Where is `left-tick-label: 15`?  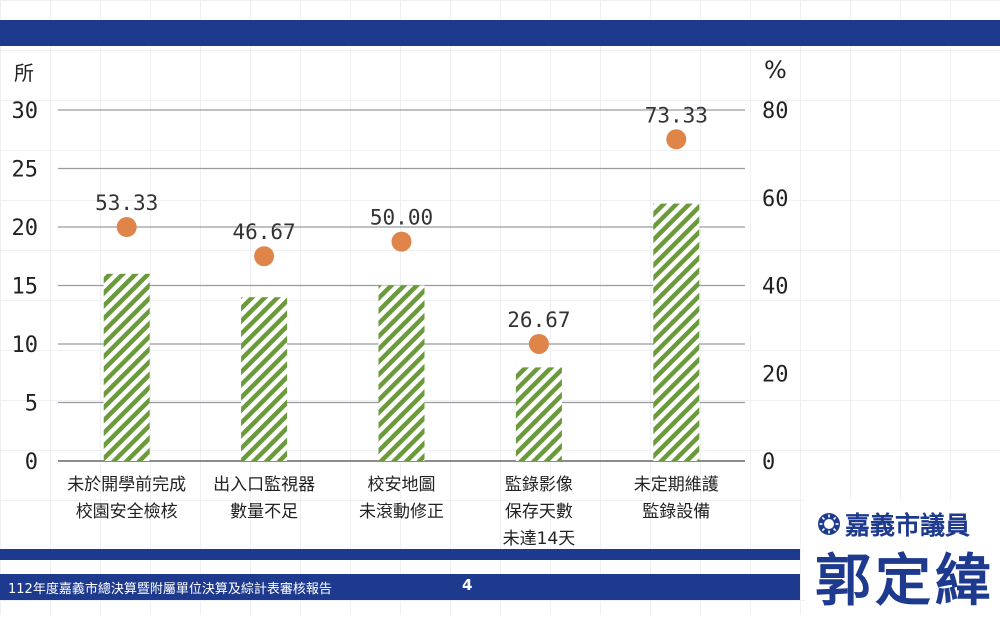
left-tick-label: 15 is located at coordinates (25, 287).